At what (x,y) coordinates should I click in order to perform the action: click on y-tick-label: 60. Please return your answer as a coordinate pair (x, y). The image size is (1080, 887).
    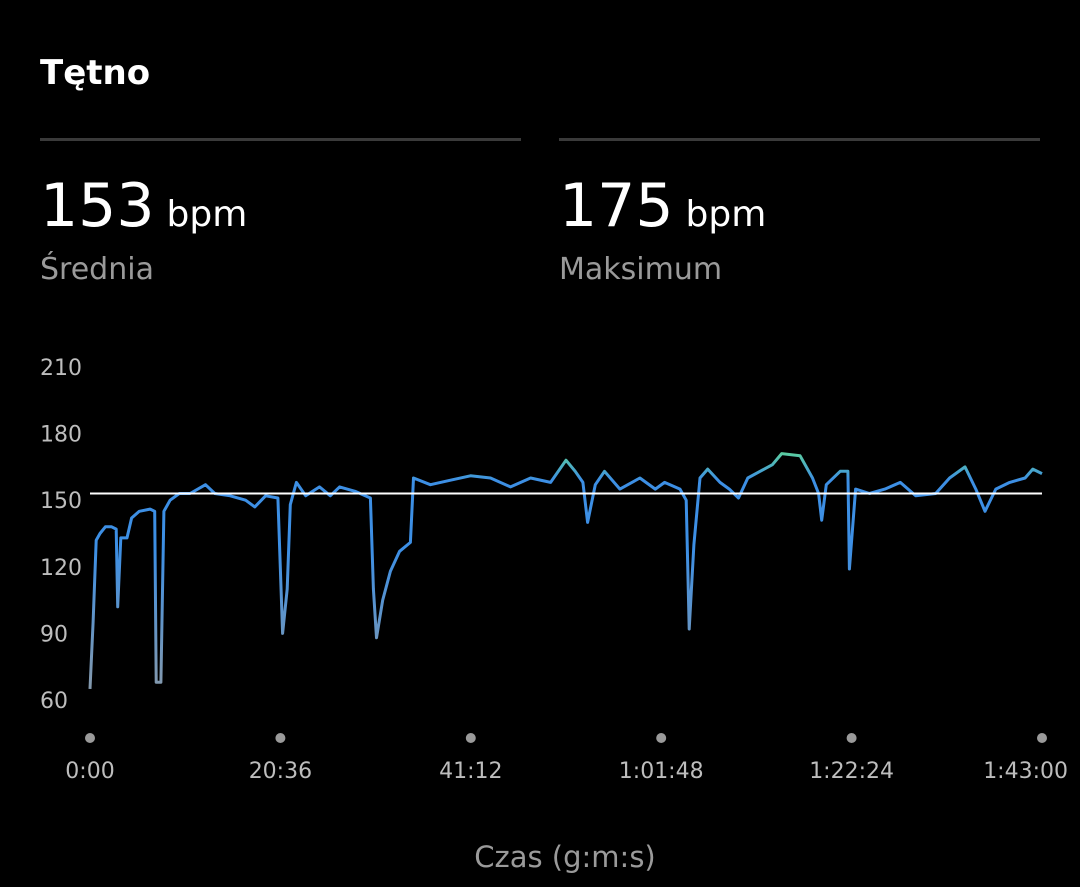
    Looking at the image, I should click on (54, 701).